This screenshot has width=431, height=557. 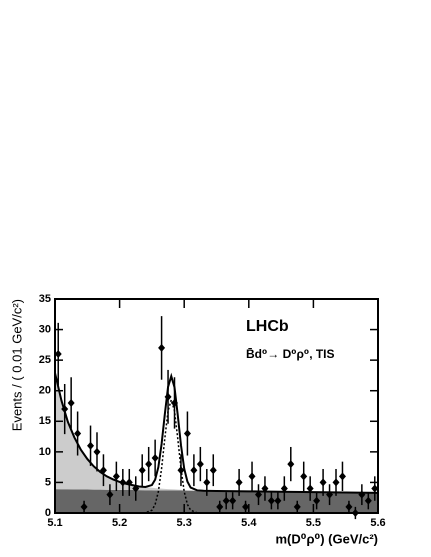 I want to click on y-tick-label: 10, so click(x=45, y=452).